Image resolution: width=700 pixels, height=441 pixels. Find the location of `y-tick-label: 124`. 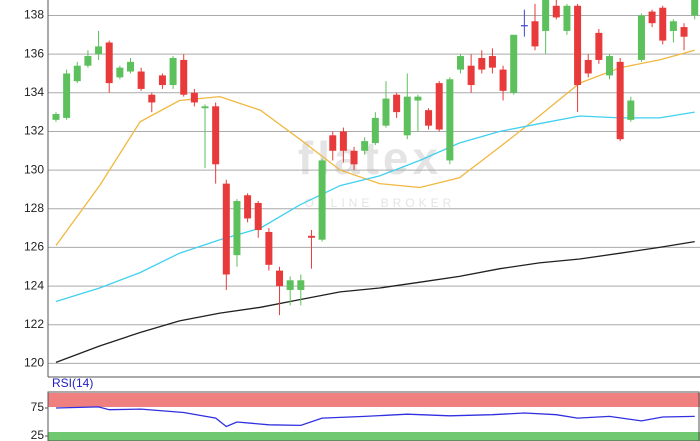

y-tick-label: 124 is located at coordinates (34, 285).